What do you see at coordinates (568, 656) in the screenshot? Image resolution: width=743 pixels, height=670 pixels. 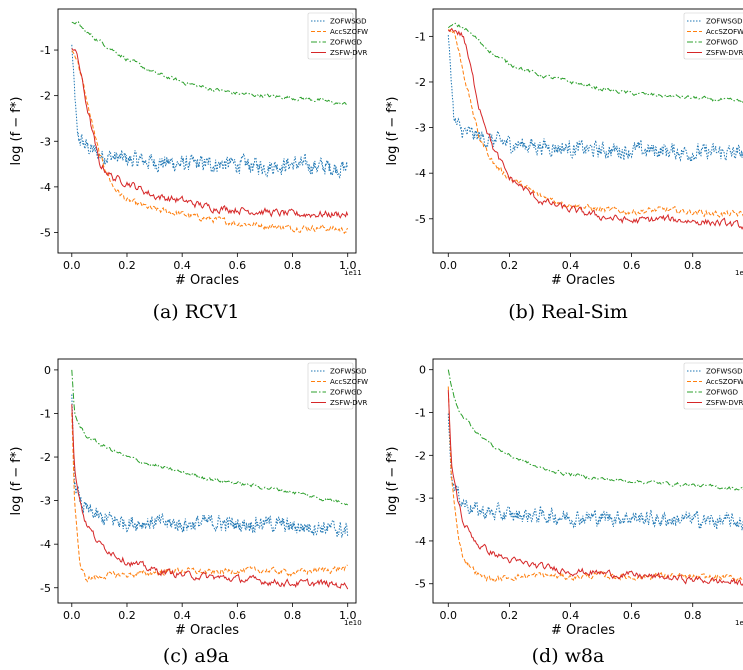 I see `panel-caption: (d) w8a` at bounding box center [568, 656].